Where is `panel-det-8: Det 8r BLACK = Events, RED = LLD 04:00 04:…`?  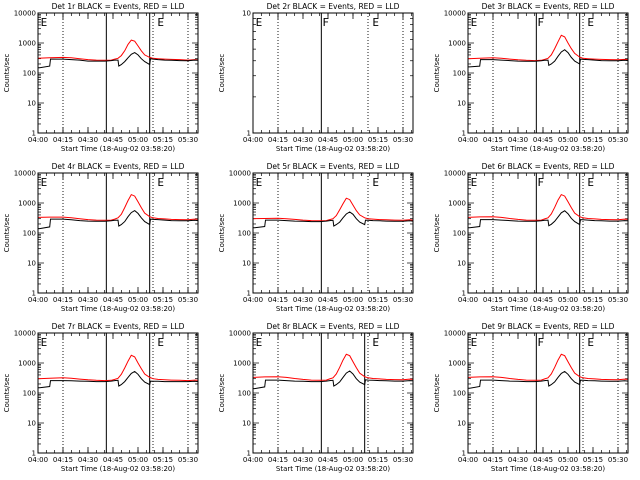 panel-det-8: Det 8r BLACK = Events, RED = LLD 04:00 04:… is located at coordinates (316, 397).